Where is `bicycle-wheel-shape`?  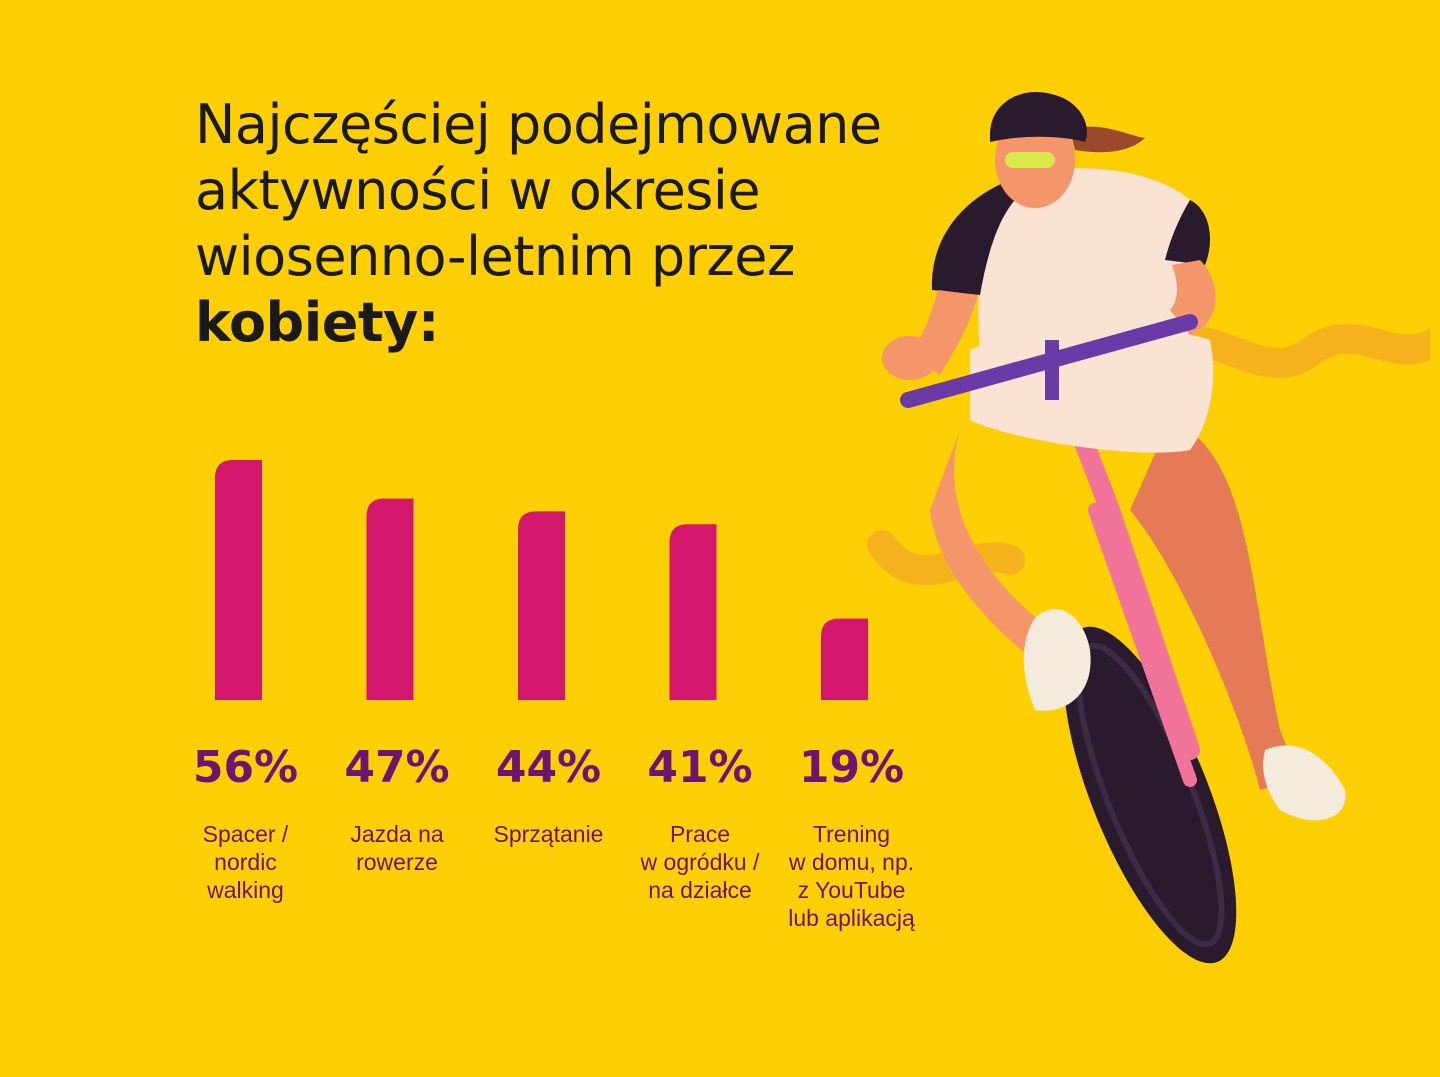
bicycle-wheel-shape is located at coordinates (1150, 795).